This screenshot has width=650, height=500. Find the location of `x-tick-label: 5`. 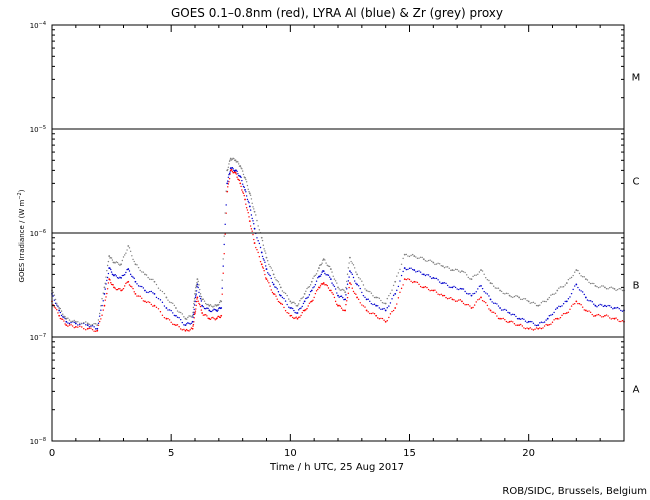

x-tick-label: 5 is located at coordinates (171, 453).